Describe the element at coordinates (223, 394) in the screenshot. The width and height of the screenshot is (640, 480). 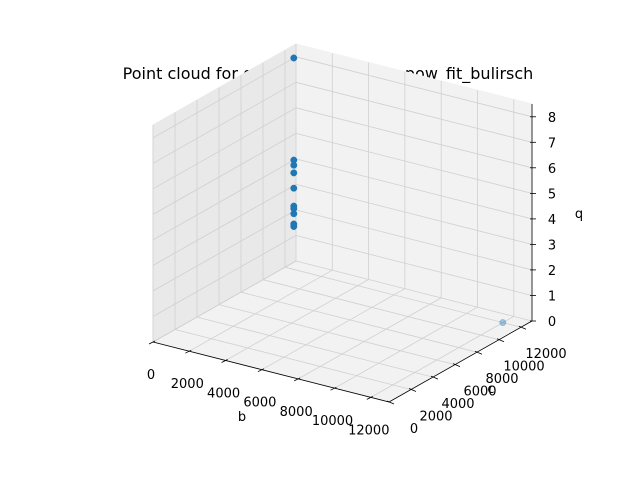
I see `x-tick-label: 4000` at that location.